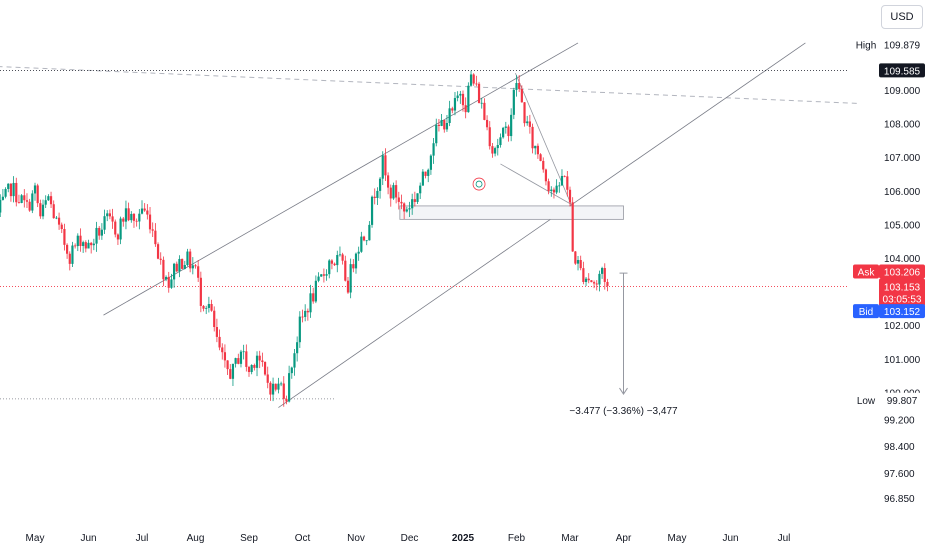 The image size is (932, 550). I want to click on y-tick-label: 109.000, so click(902, 91).